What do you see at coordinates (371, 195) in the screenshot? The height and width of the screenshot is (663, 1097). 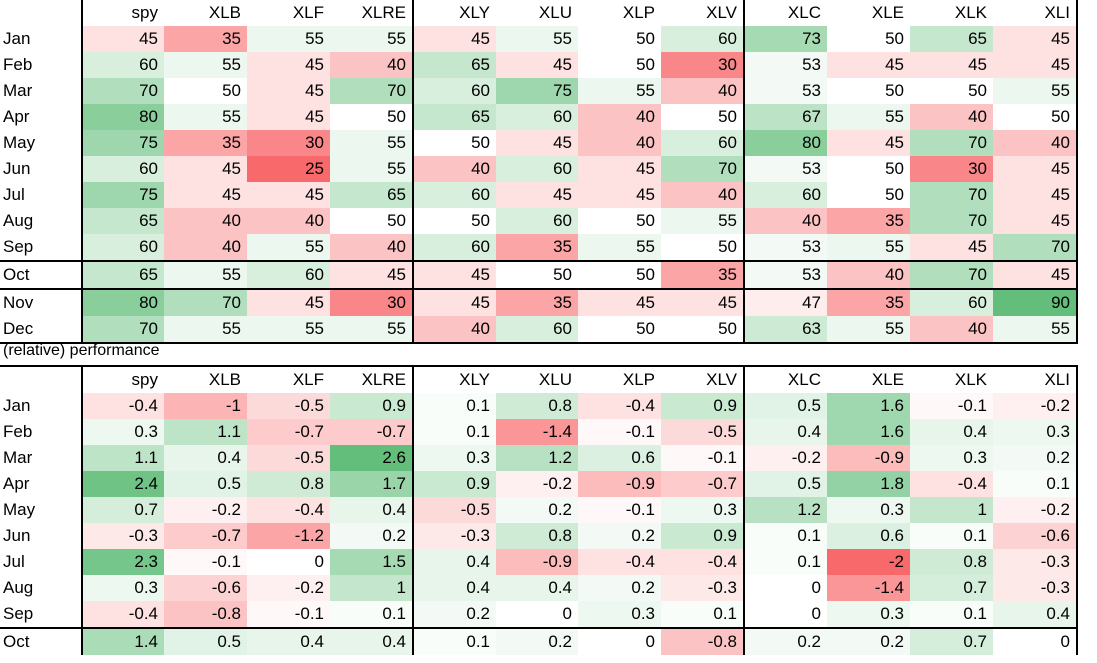 I see `value-cell: 65` at bounding box center [371, 195].